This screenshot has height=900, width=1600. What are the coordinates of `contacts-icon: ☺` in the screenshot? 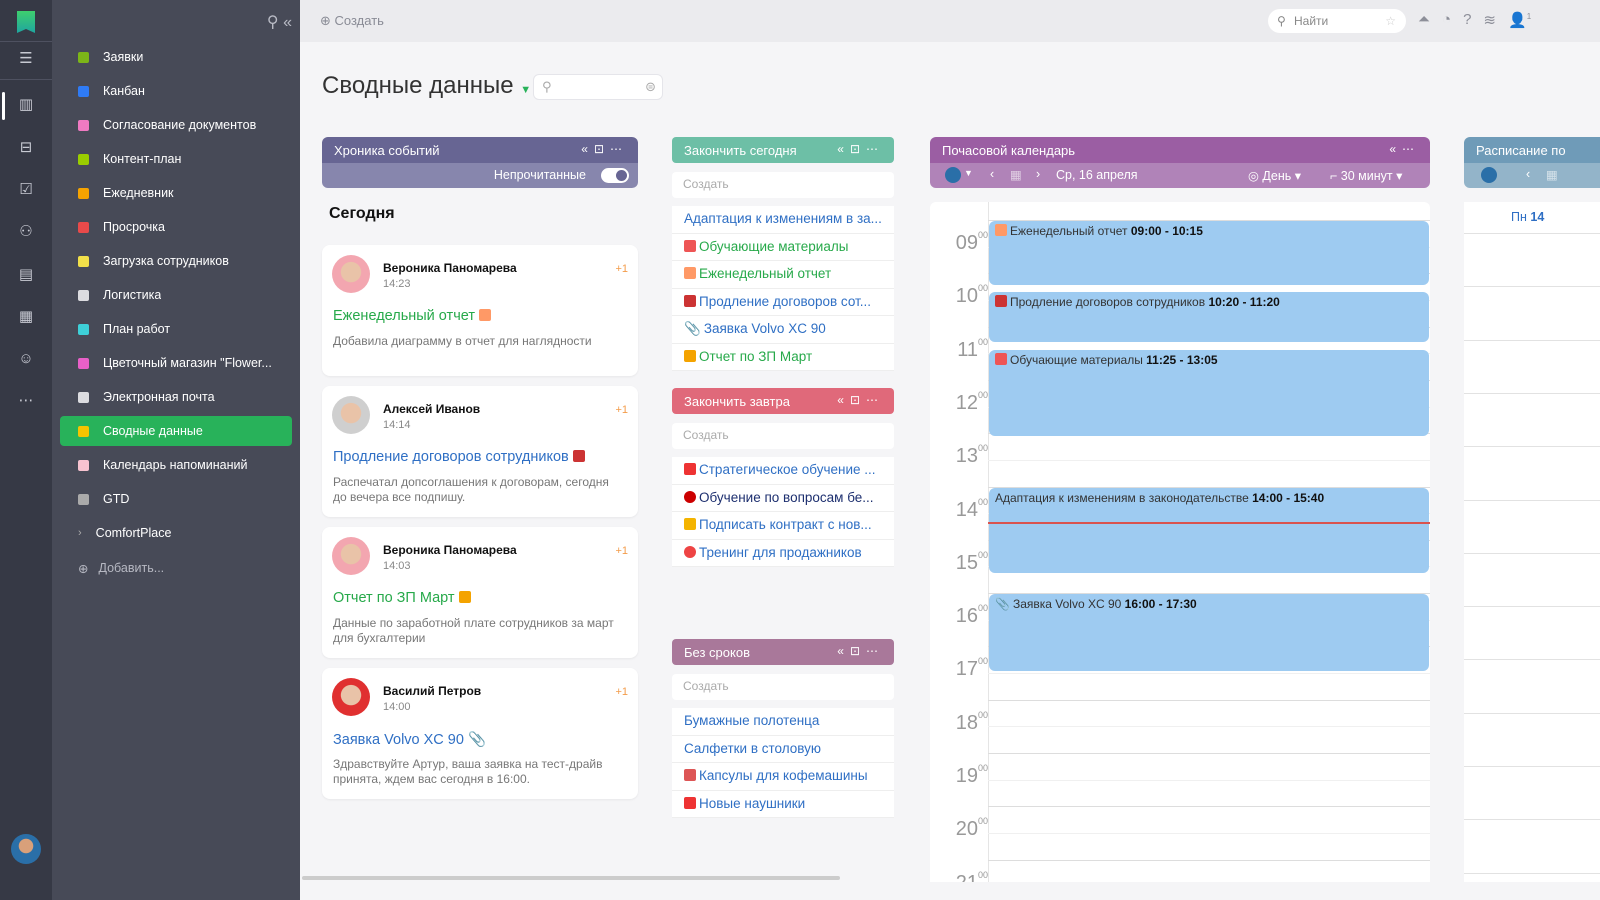 It's located at (26, 358).